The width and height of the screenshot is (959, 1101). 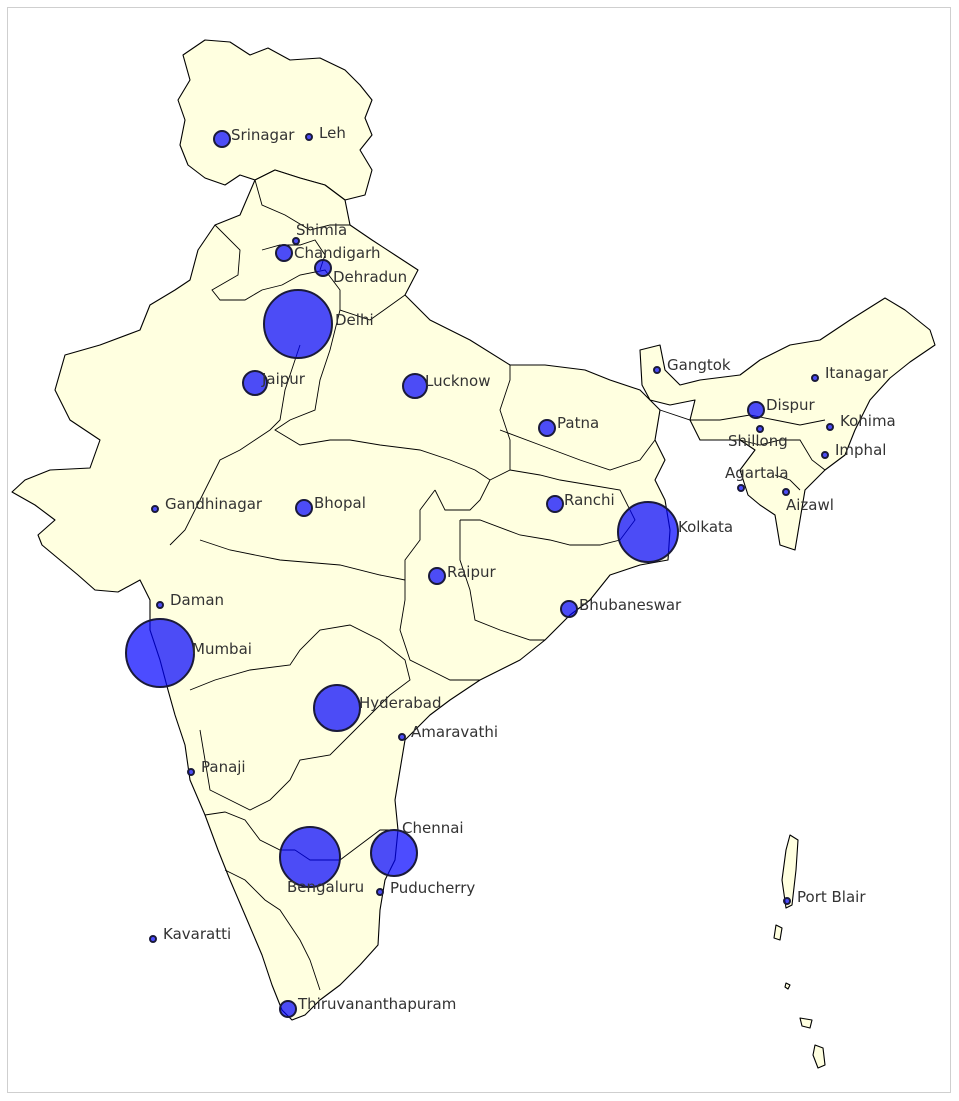 I want to click on region-andaman, so click(x=790, y=871).